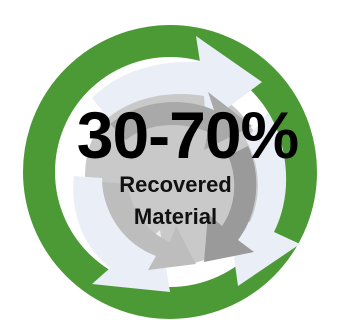  I want to click on arrow-gray-right, so click(230, 204).